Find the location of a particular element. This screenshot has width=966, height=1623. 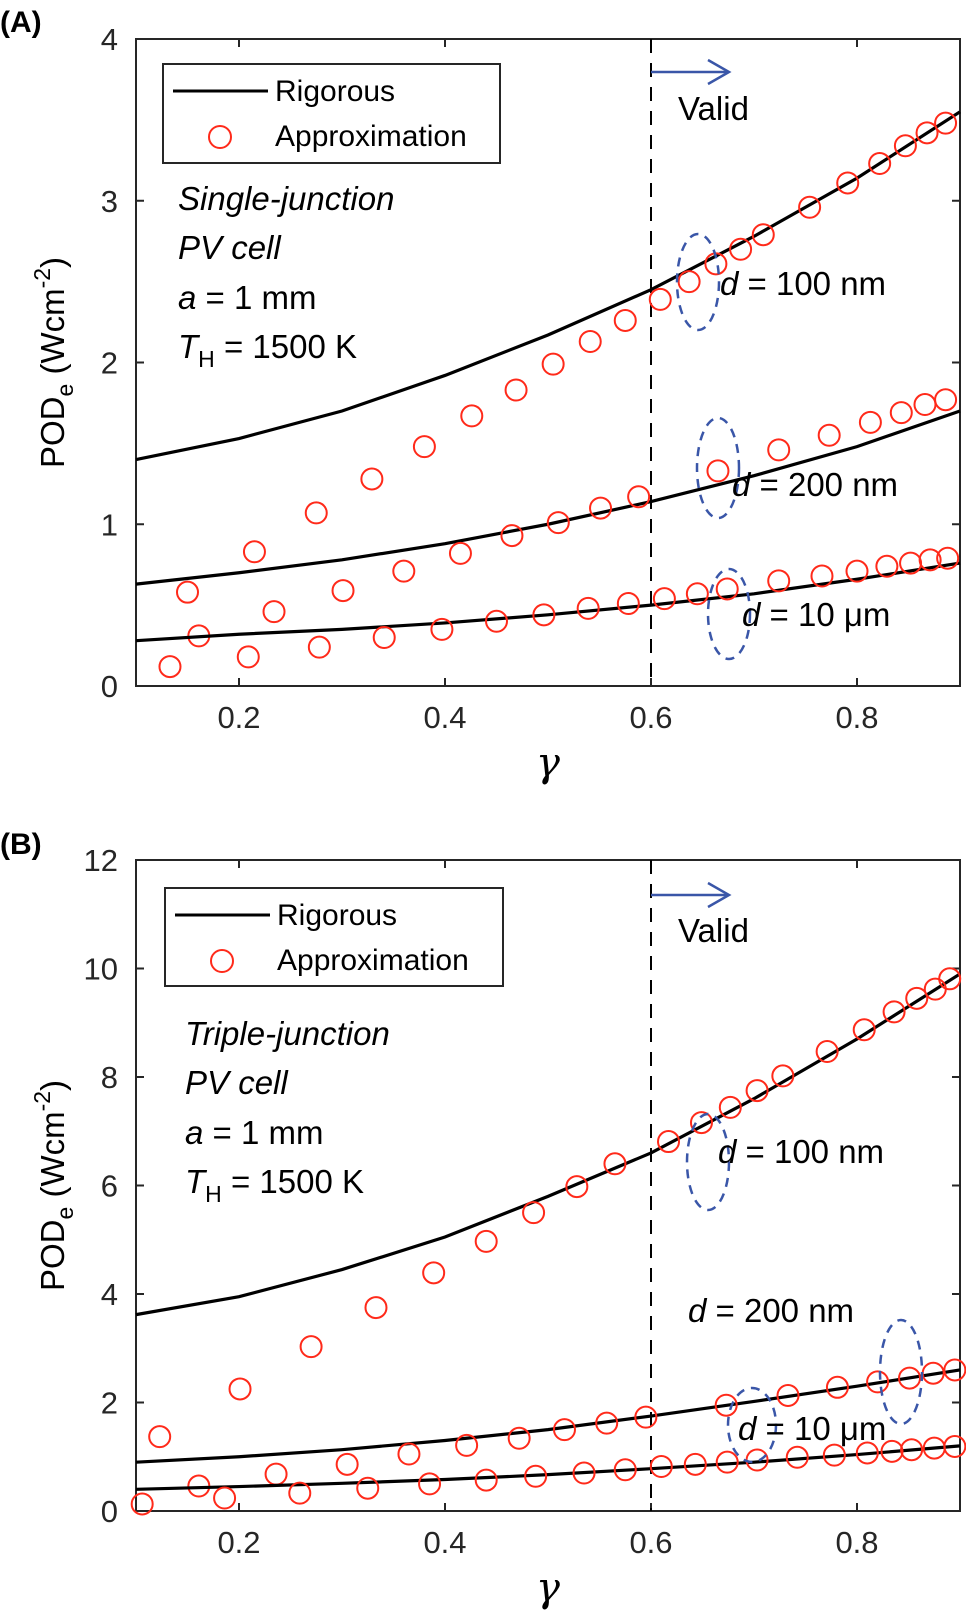

y-tick-label: 4 is located at coordinates (109, 39).